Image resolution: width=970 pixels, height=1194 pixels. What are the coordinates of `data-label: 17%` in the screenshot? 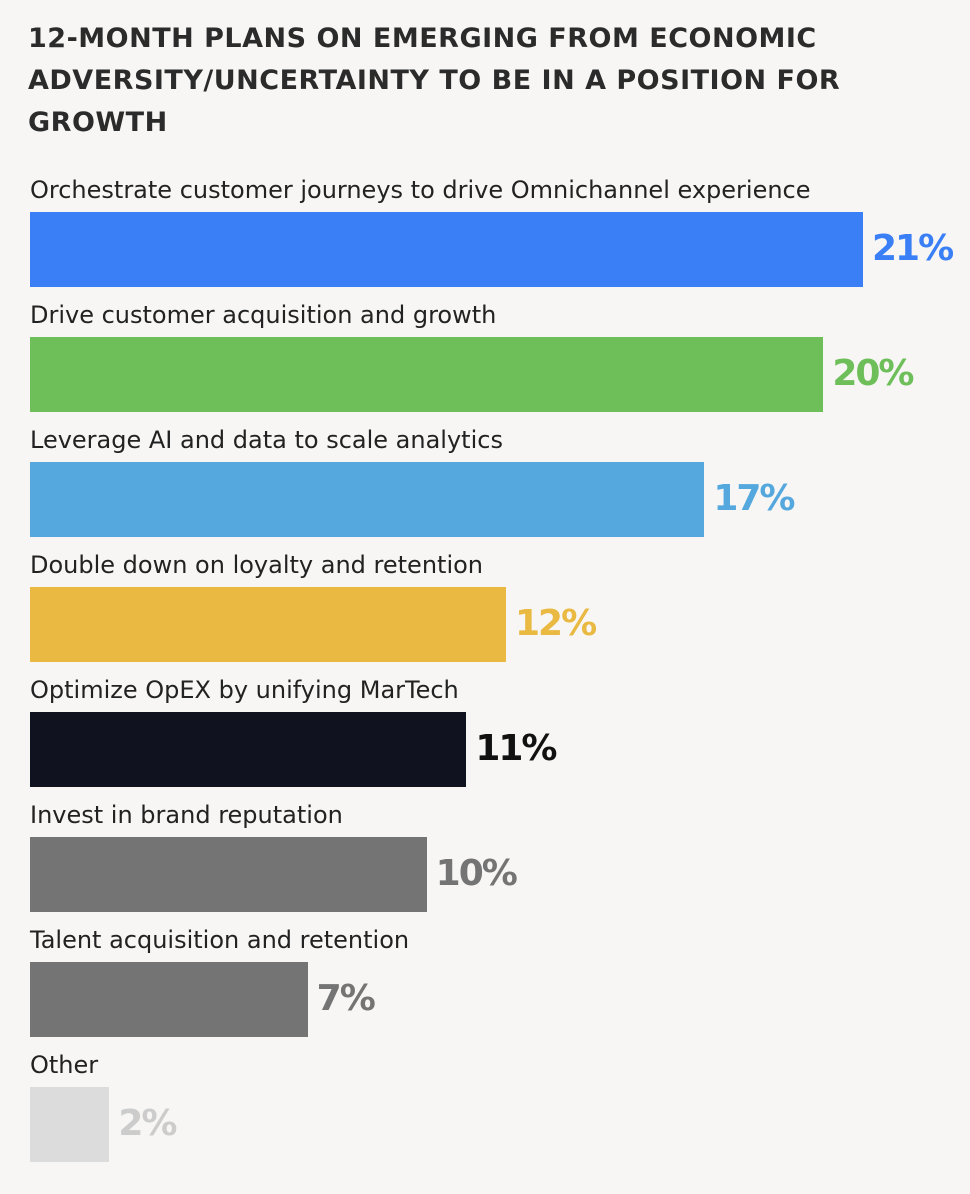 It's located at (754, 498).